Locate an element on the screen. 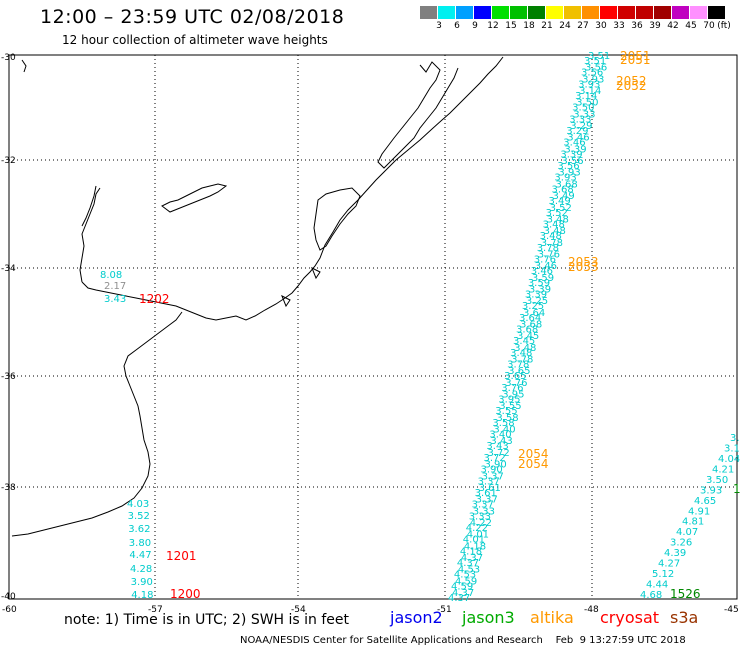 This screenshot has width=740, height=650. legend-unit: (ft) is located at coordinates (724, 26).